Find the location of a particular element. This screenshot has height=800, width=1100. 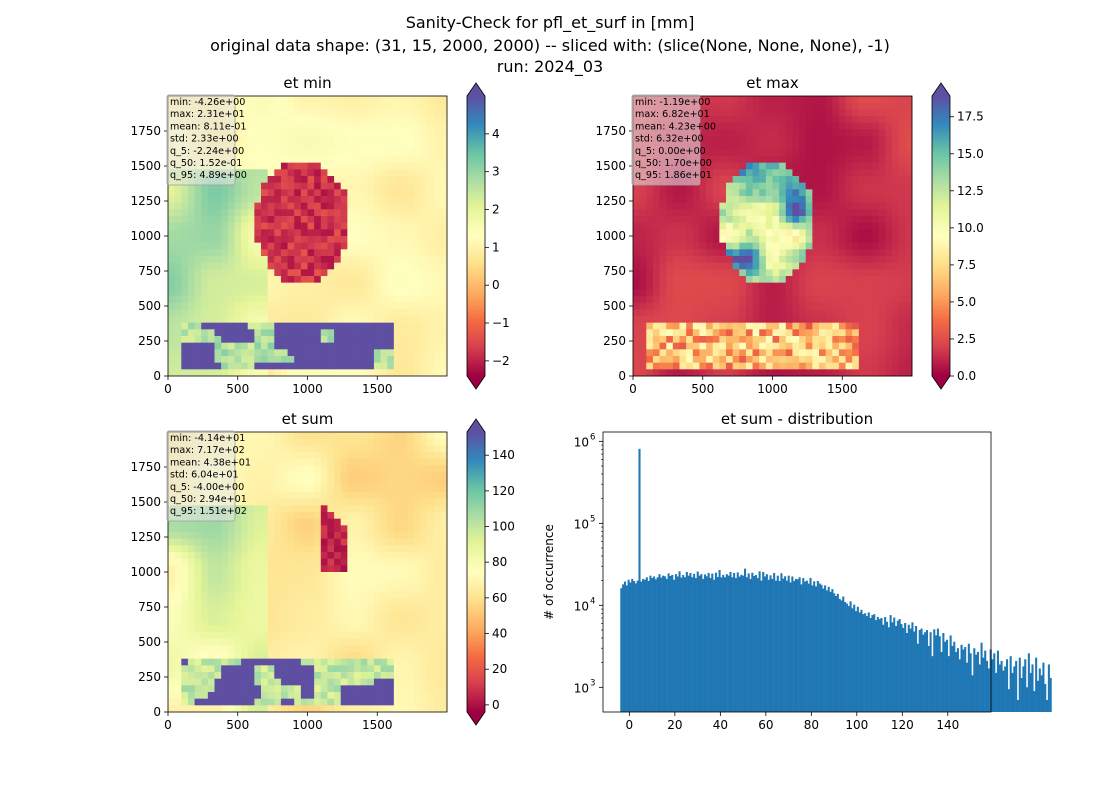

y-tick-label: 0 is located at coordinates (157, 712).